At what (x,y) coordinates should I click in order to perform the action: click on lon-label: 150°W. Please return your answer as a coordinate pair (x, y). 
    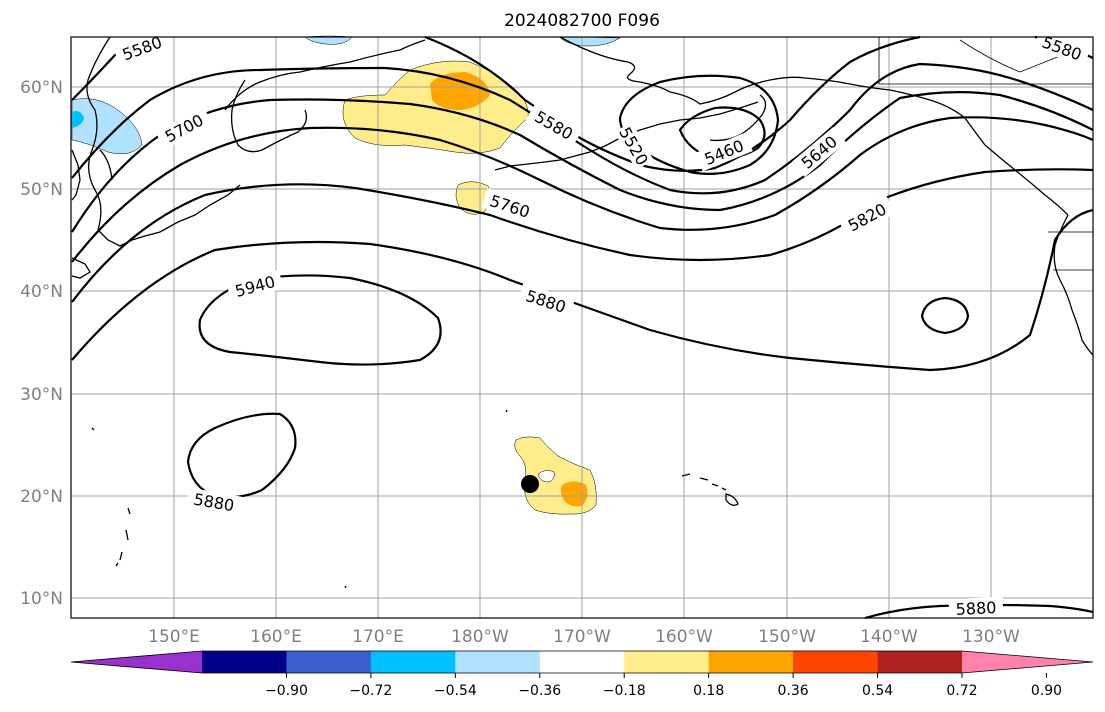
    Looking at the image, I should click on (787, 637).